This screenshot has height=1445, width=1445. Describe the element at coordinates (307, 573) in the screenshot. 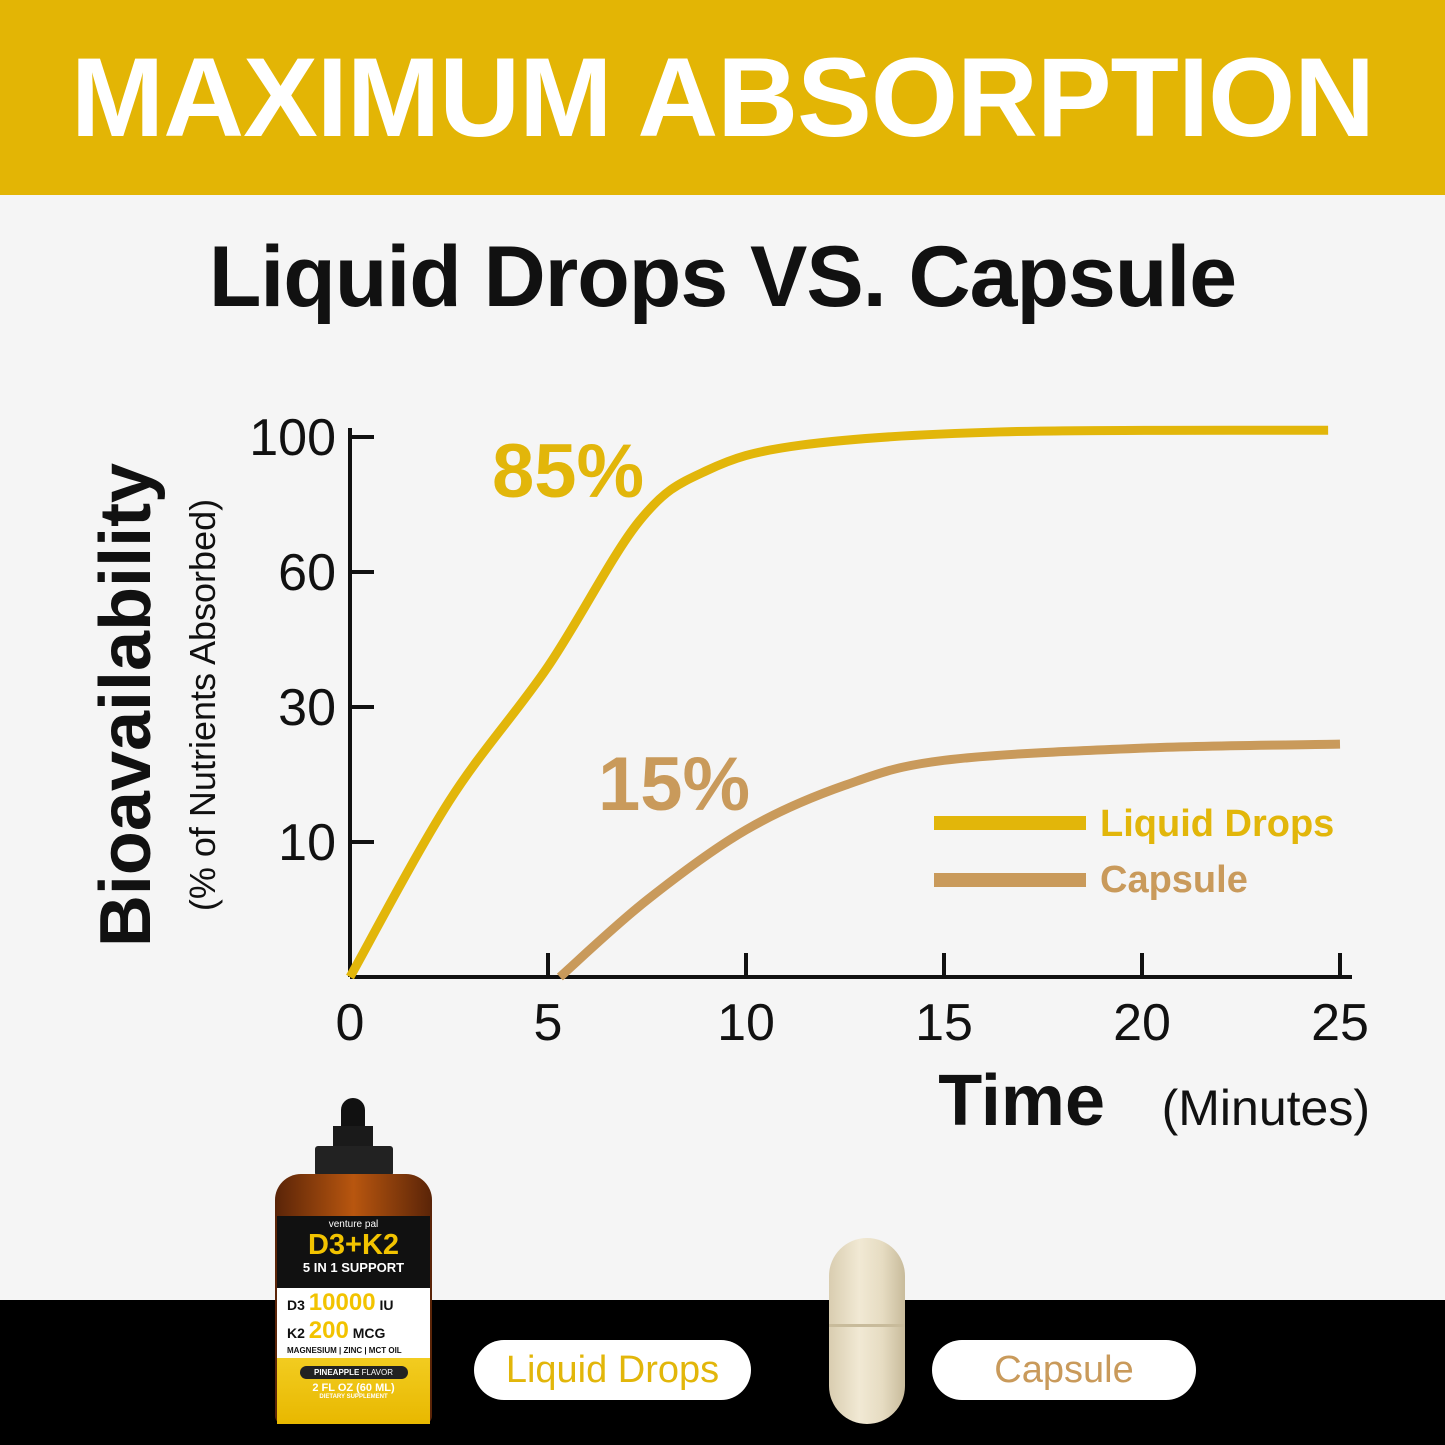

I see `y-tick-label: 60` at that location.